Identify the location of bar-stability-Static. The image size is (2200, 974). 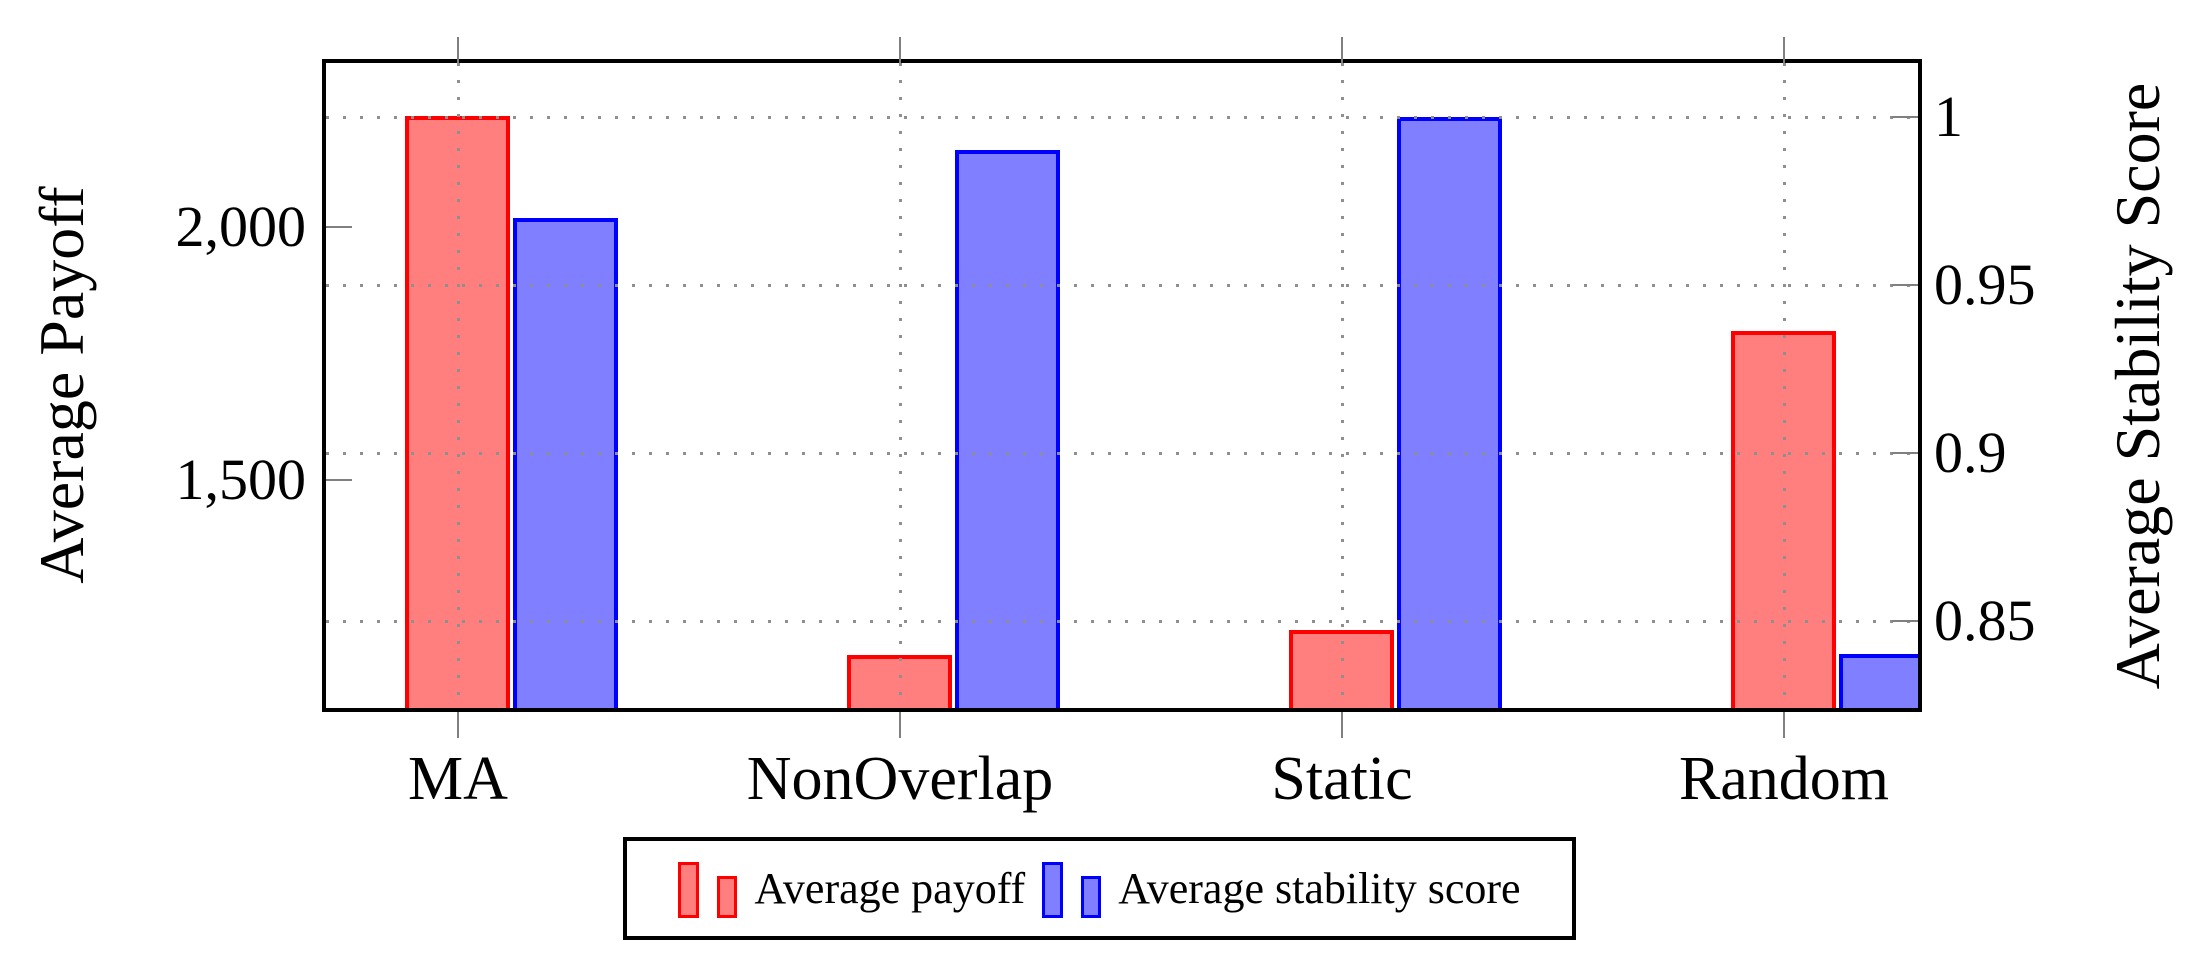
(1449, 412).